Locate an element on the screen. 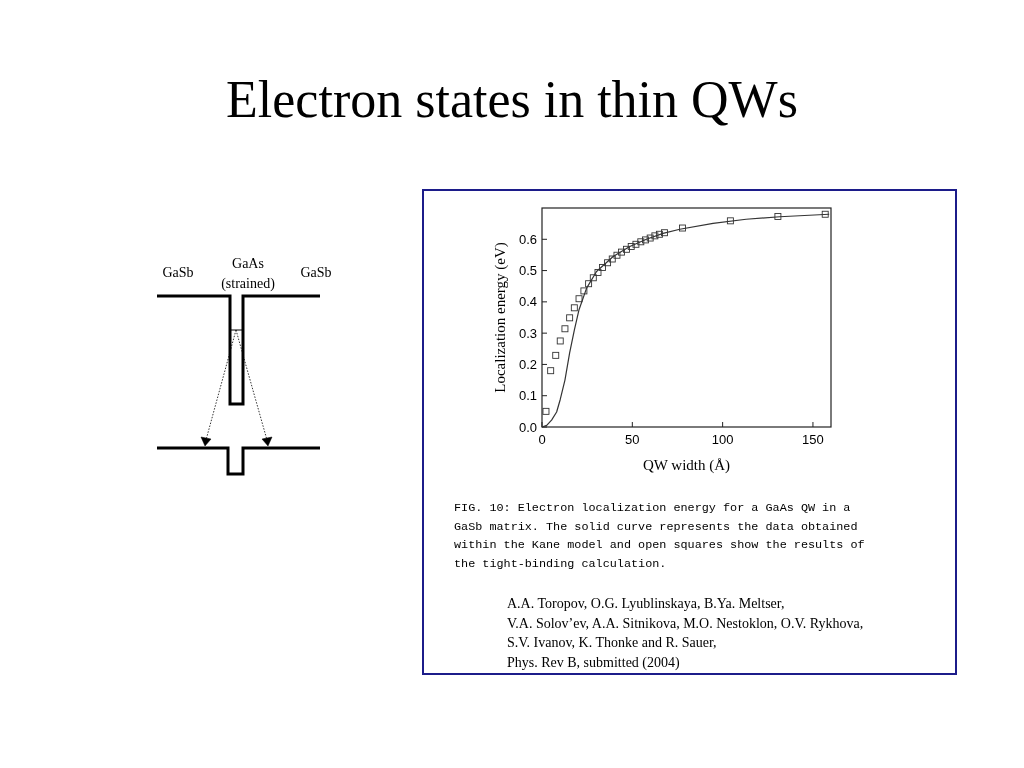 The height and width of the screenshot is (768, 1024). text: (strained) is located at coordinates (248, 284).